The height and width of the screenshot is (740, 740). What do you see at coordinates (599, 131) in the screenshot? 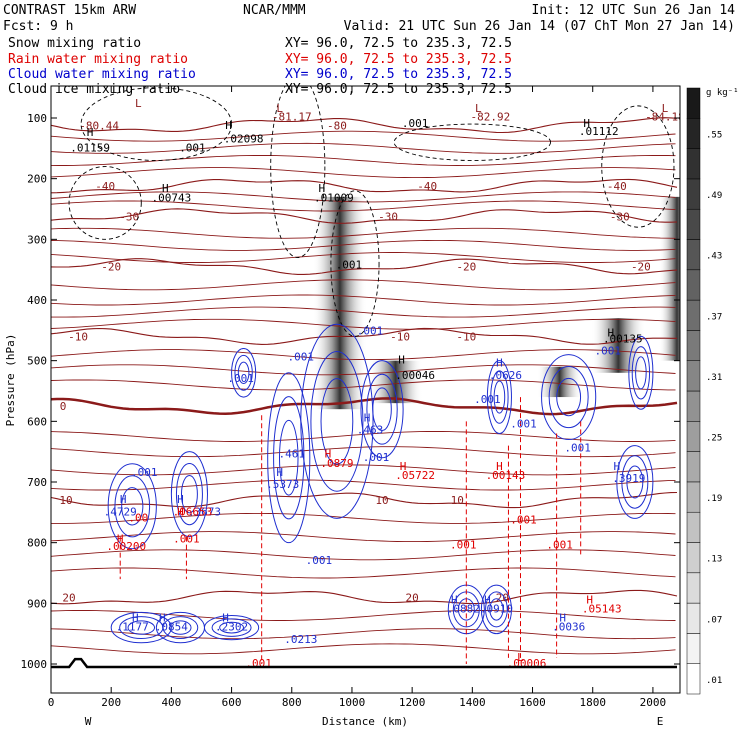
I see `contour-annotation: .01112` at bounding box center [599, 131].